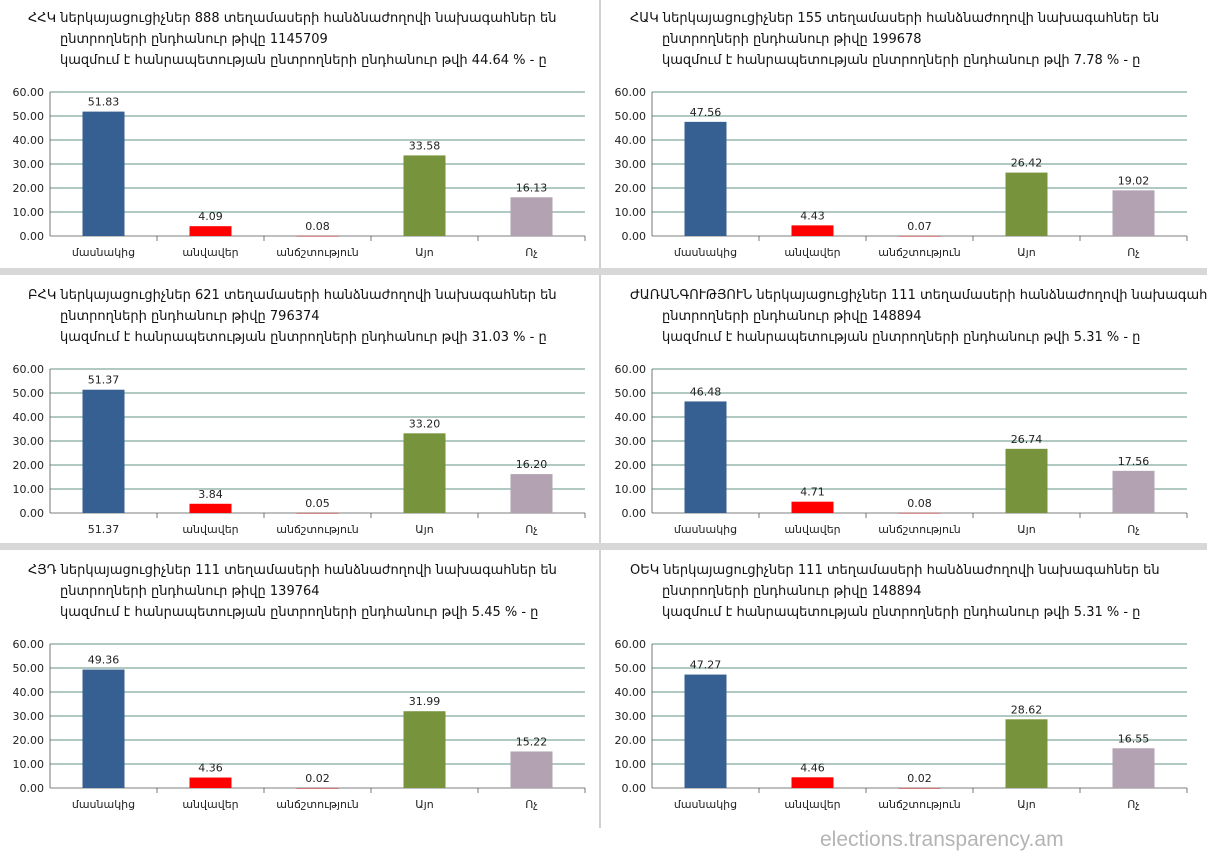 This screenshot has width=1207, height=858. Describe the element at coordinates (1027, 439) in the screenshot. I see `data-label: 26.74` at that location.